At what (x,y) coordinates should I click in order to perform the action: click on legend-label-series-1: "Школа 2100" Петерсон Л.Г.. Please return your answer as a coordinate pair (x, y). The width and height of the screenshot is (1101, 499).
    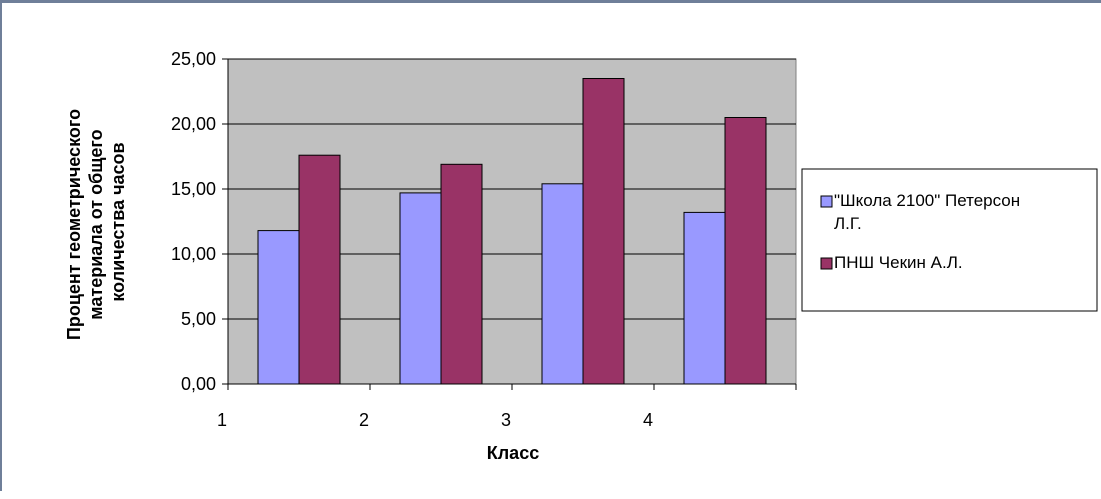
    Looking at the image, I should click on (929, 212).